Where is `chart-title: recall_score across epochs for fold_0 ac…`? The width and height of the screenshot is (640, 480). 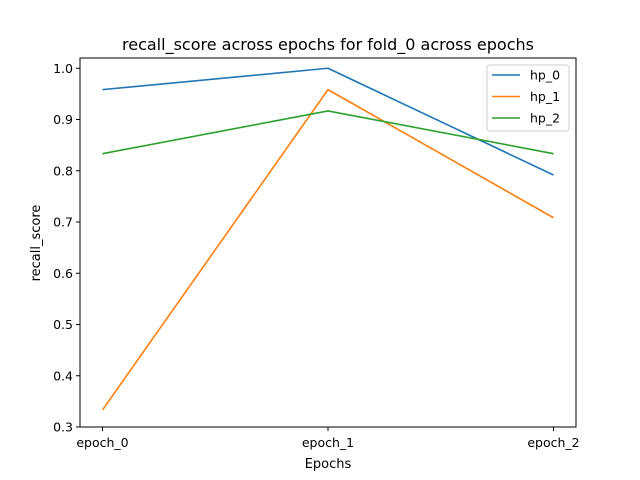 chart-title: recall_score across epochs for fold_0 ac… is located at coordinates (328, 45).